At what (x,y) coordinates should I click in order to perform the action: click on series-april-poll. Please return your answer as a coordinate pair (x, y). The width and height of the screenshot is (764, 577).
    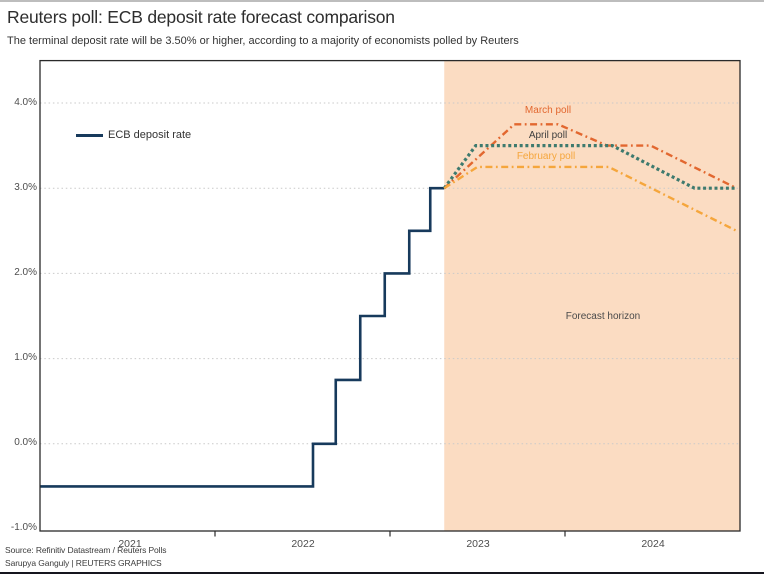
    Looking at the image, I should click on (589, 167).